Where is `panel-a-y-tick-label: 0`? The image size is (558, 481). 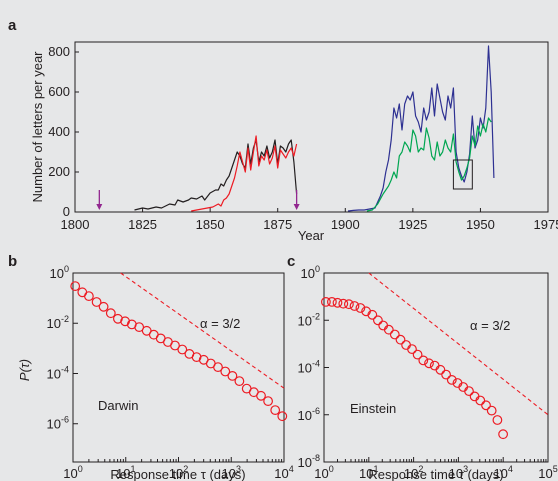 panel-a-y-tick-label: 0 is located at coordinates (66, 211).